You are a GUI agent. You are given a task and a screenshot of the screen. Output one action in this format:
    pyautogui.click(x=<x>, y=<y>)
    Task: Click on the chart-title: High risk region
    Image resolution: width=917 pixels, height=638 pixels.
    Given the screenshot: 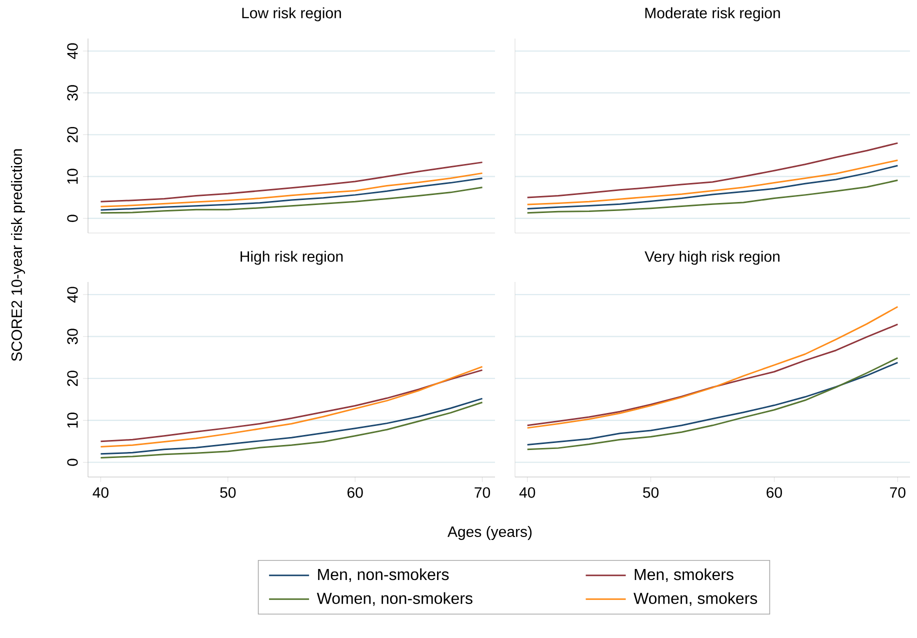 What is the action you would take?
    pyautogui.click(x=291, y=257)
    